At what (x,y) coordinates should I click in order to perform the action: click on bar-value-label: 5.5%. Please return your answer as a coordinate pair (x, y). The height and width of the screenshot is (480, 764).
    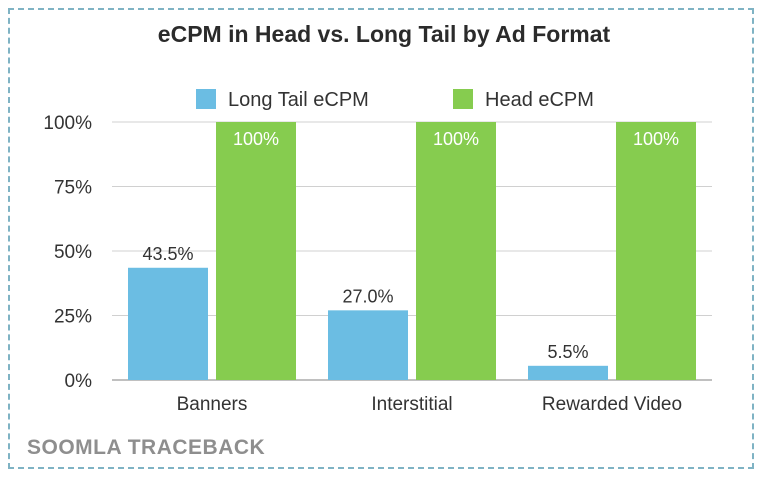
    Looking at the image, I should click on (567, 352).